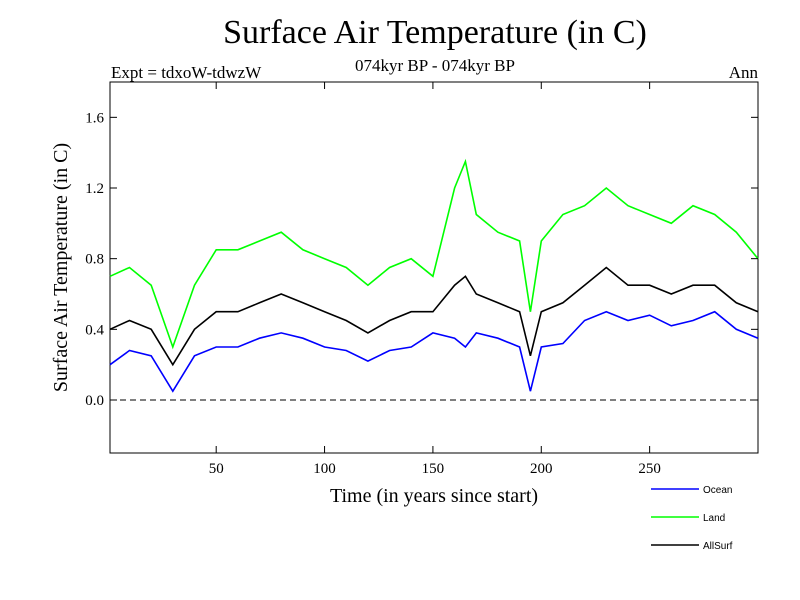 This screenshot has width=800, height=600. I want to click on chart-subtitle: 074kyr BP - 074kyr BP, so click(435, 65).